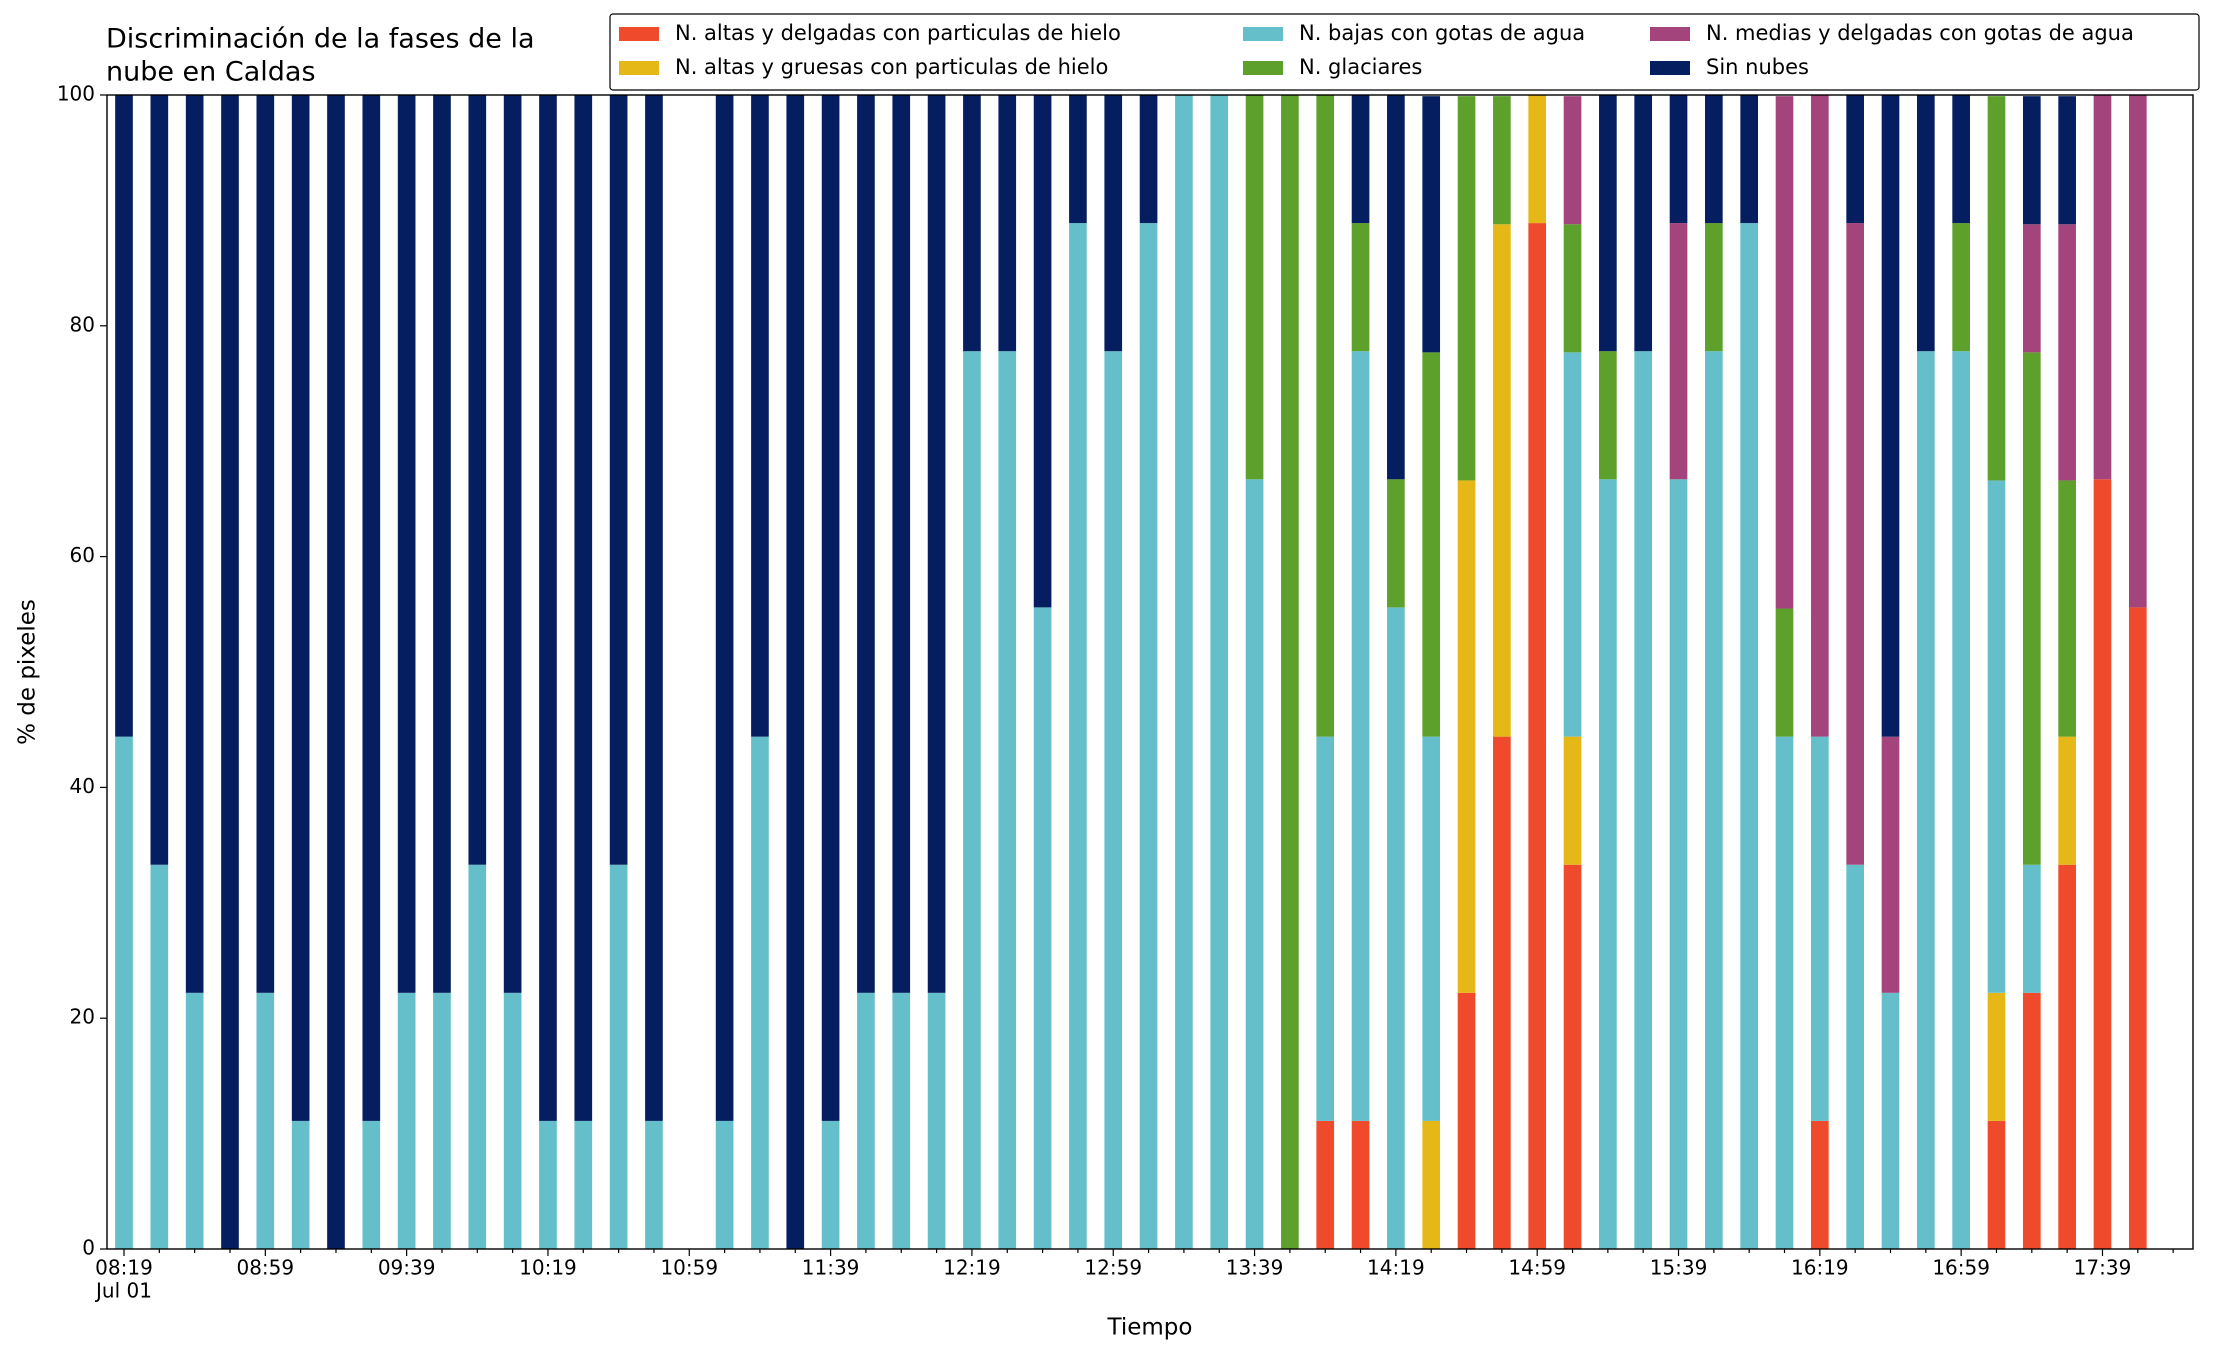 The image size is (2216, 1355). What do you see at coordinates (1757, 67) in the screenshot?
I see `legend-label: Sin nubes` at bounding box center [1757, 67].